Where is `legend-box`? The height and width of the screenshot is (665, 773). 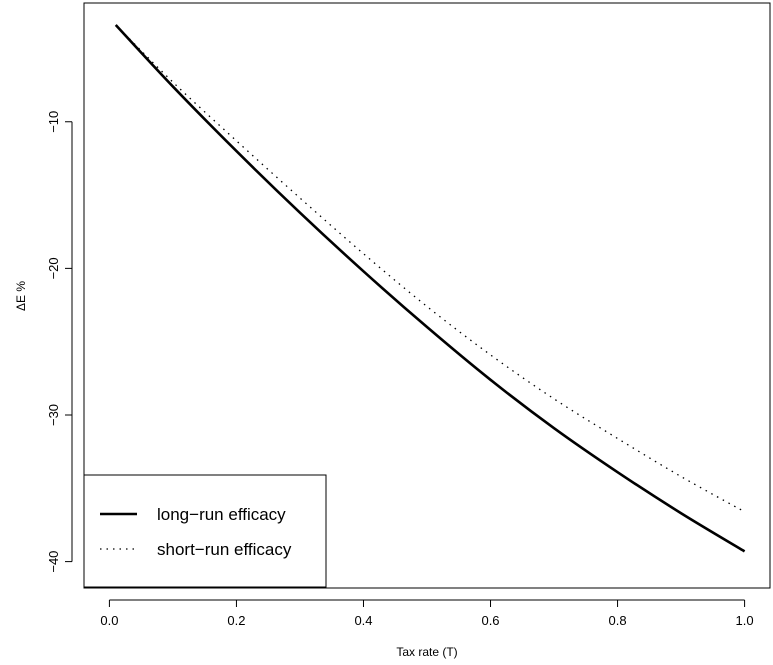
legend-box is located at coordinates (205, 531).